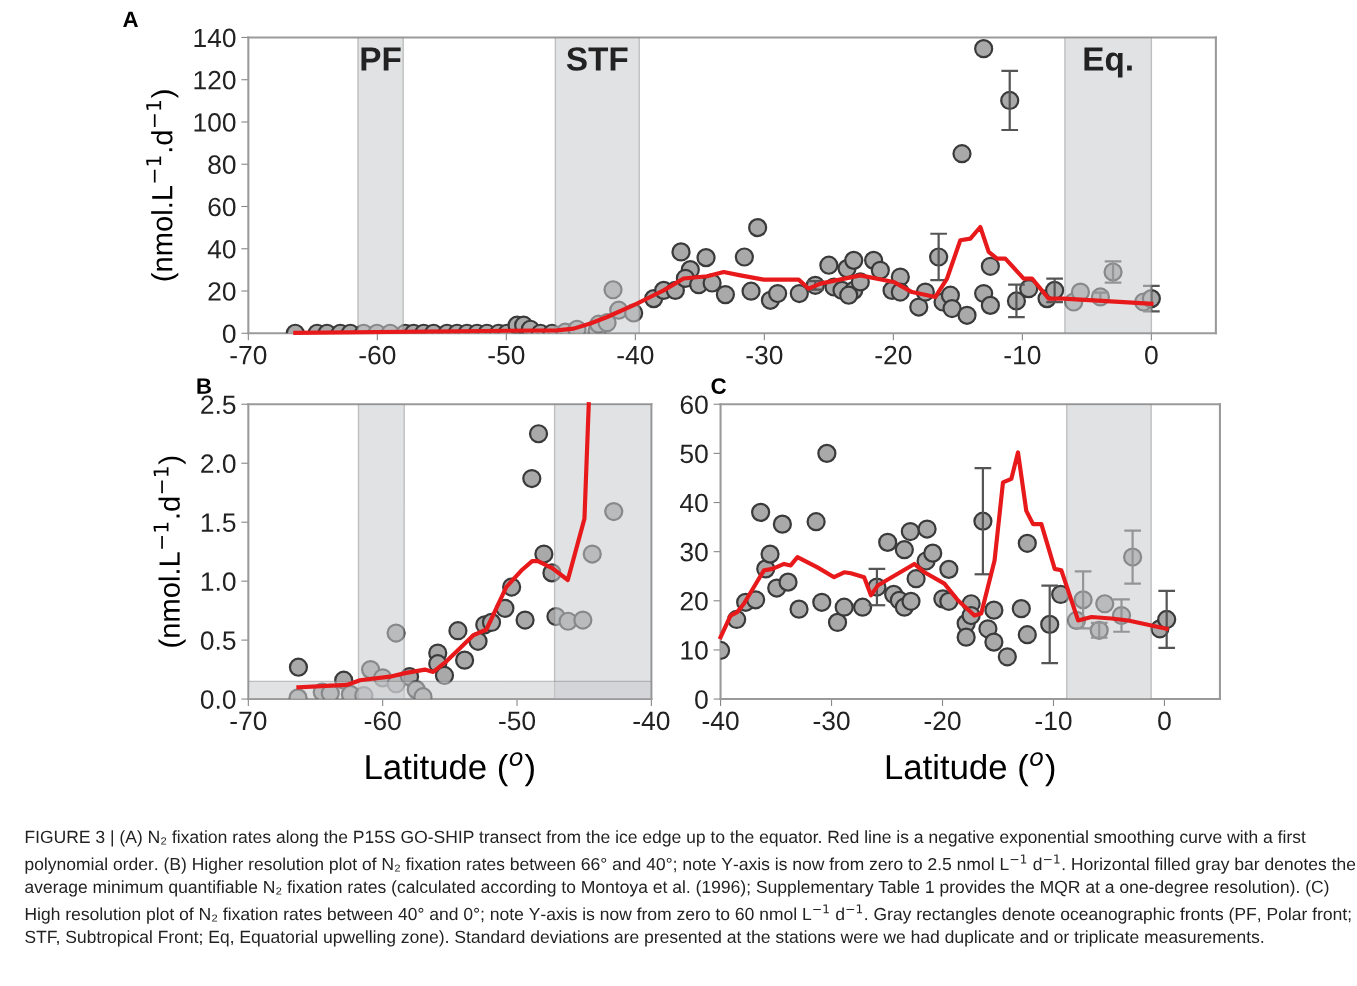 This screenshot has width=1357, height=986. What do you see at coordinates (218, 464) in the screenshot?
I see `y-tick-label: 2.0` at bounding box center [218, 464].